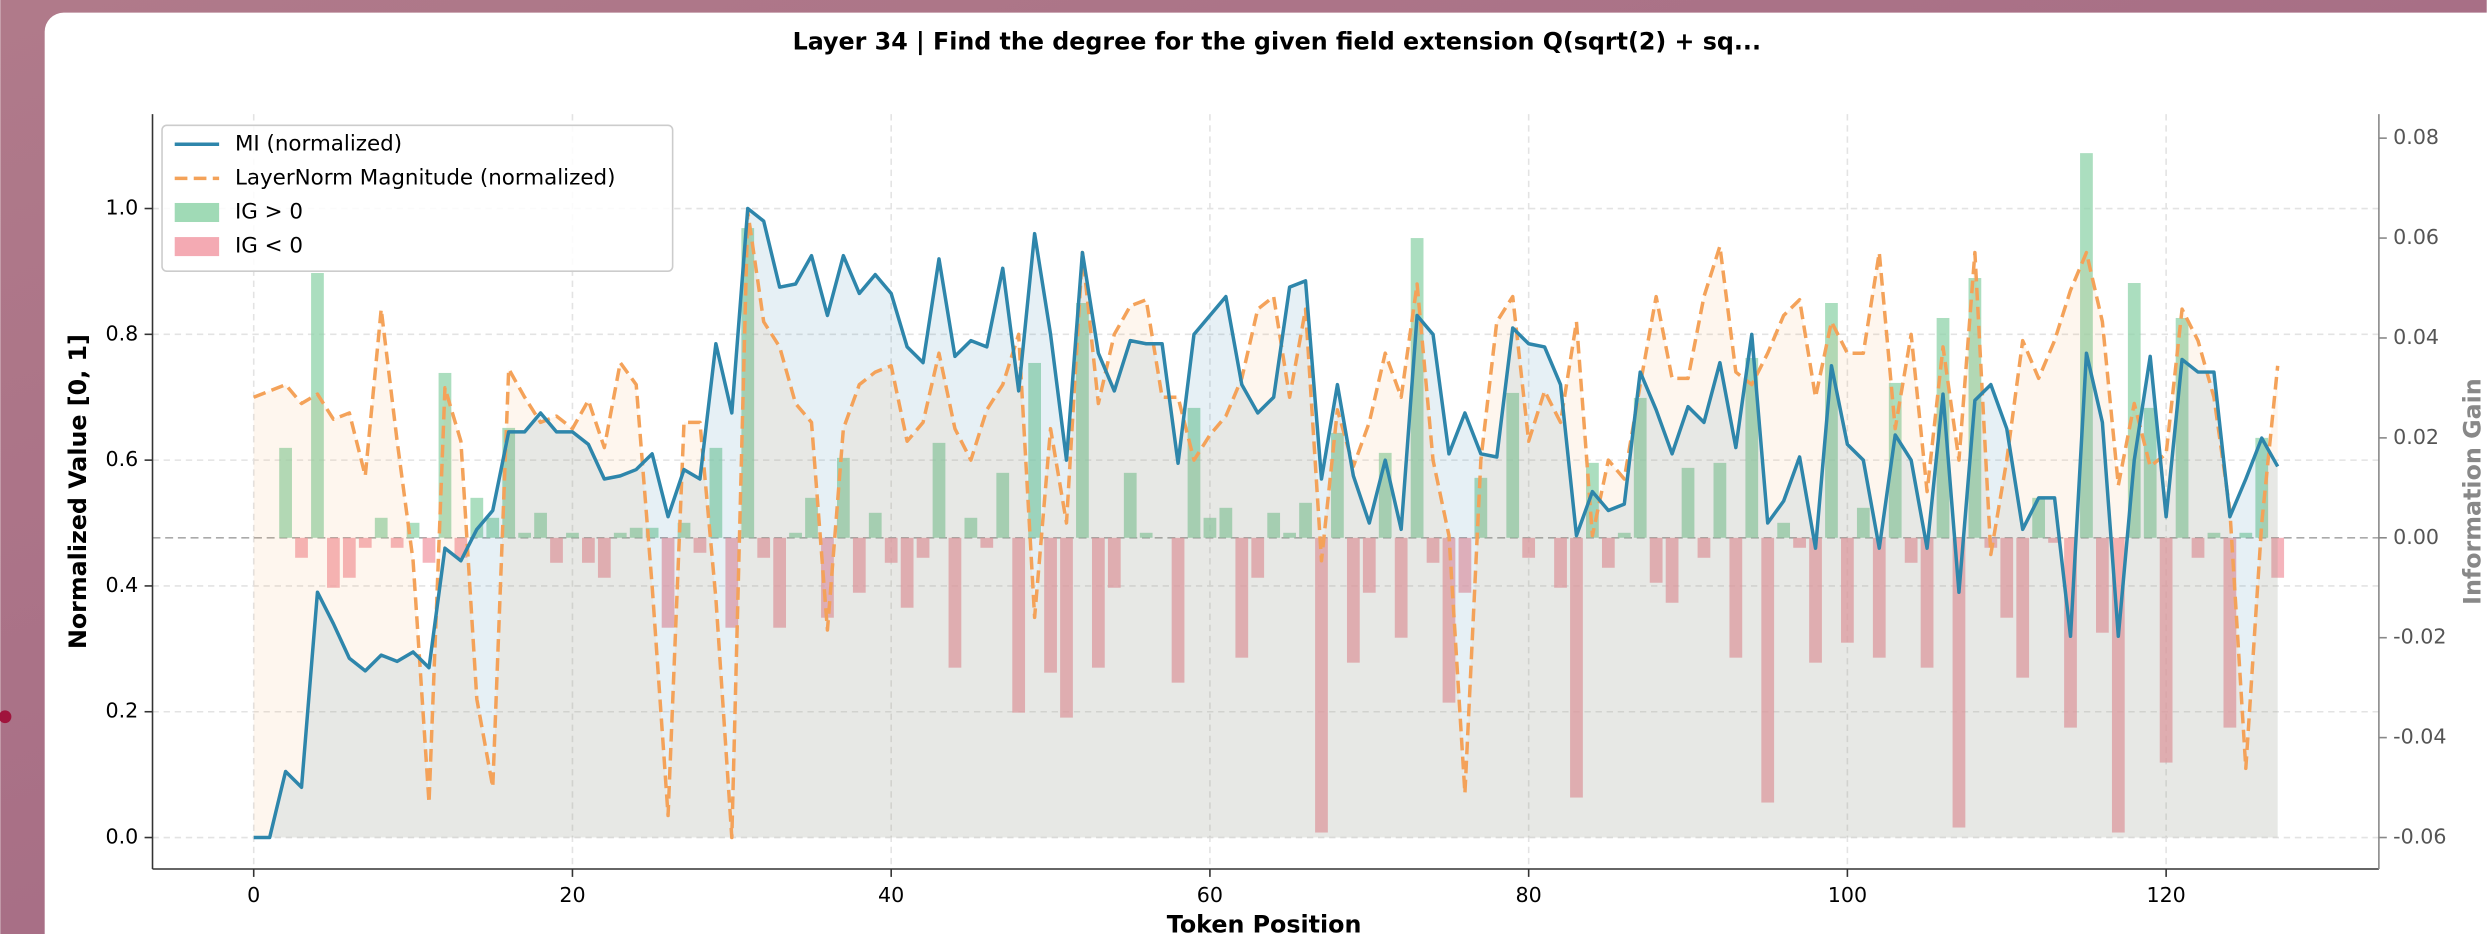 The width and height of the screenshot is (2487, 934). Describe the element at coordinates (2416, 237) in the screenshot. I see `y2-tick-label: 0.06` at that location.